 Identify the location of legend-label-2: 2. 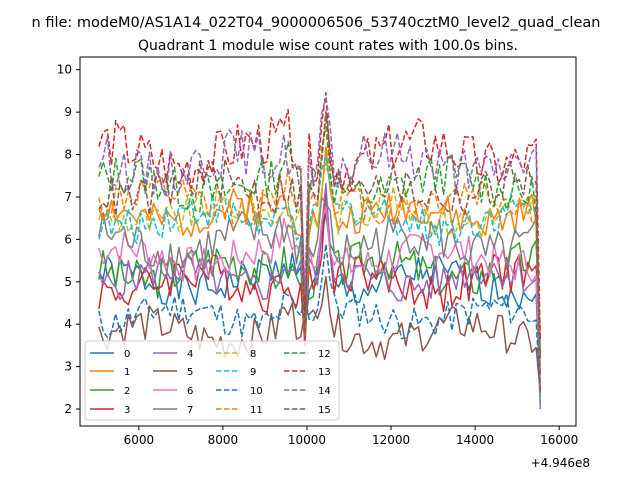
(127, 391).